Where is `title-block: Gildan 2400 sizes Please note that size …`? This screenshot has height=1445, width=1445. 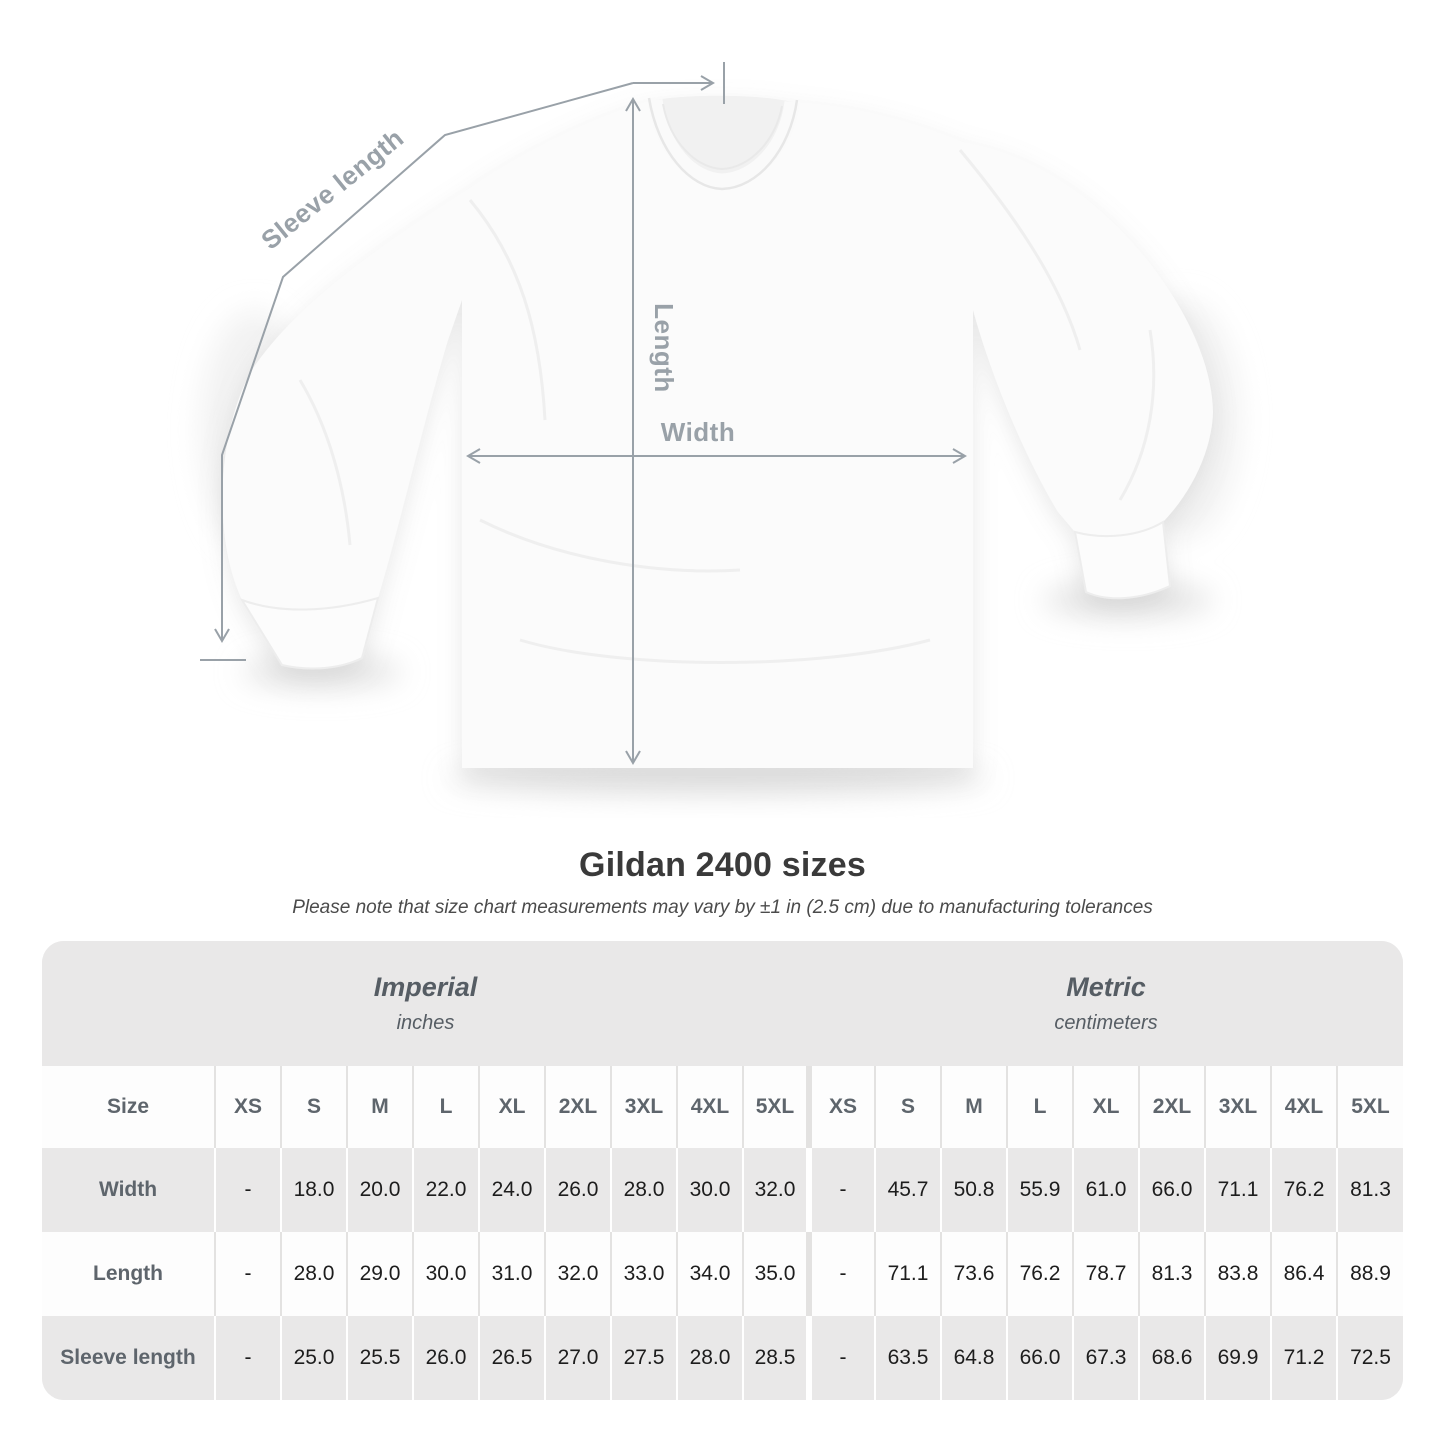 title-block: Gildan 2400 sizes Please note that size … is located at coordinates (722, 882).